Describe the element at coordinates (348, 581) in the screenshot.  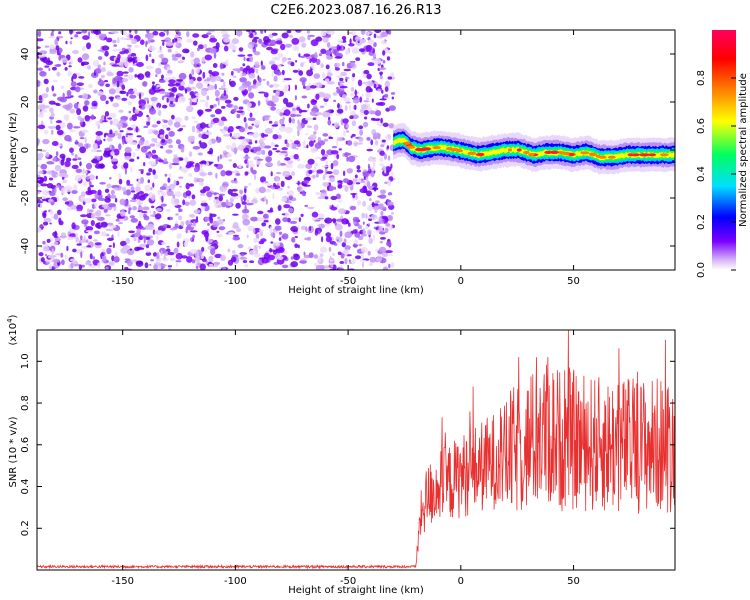
I see `x-tick-label: -50` at that location.